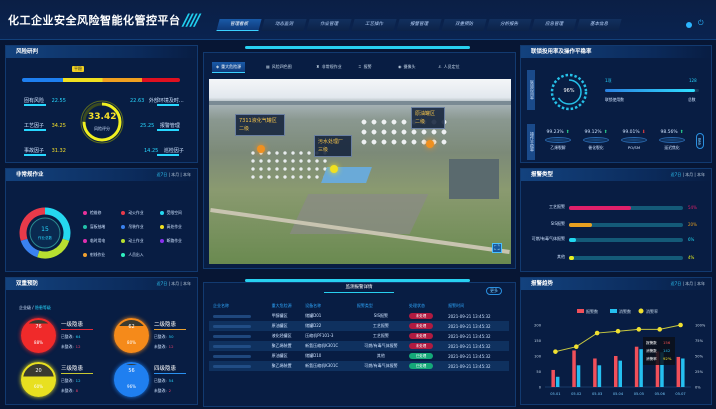 The width and height of the screenshot is (716, 409). I want to click on device-name: 储罐D22, so click(327, 326).